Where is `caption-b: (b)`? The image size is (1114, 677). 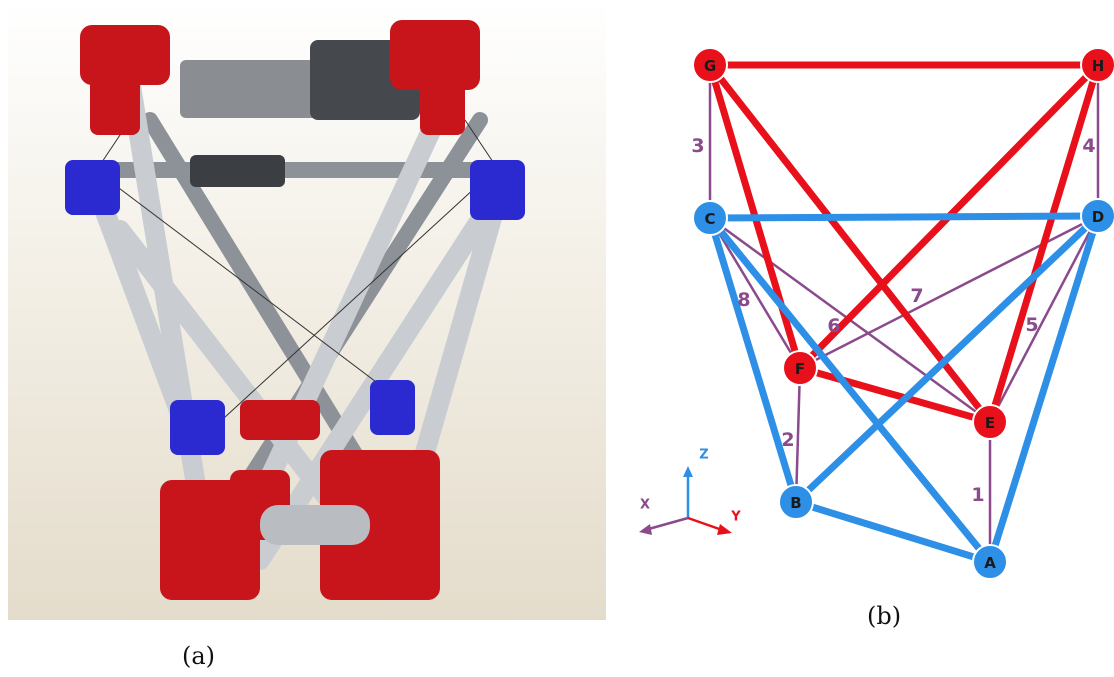
caption-b: (b) is located at coordinates (884, 616).